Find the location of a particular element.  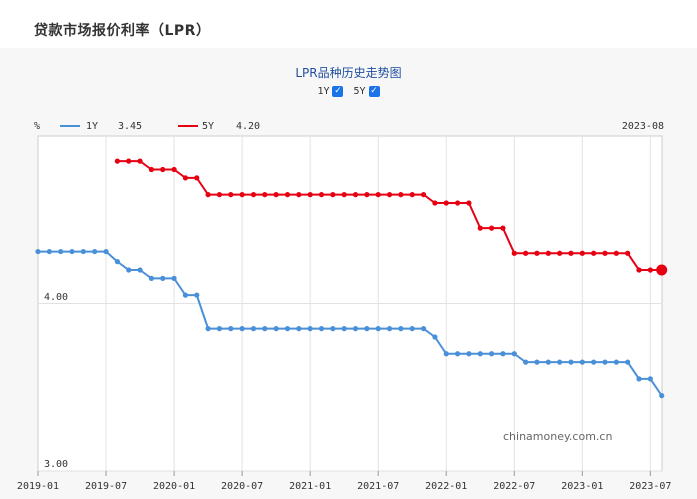

page-title: 贷款市场报价利率（LPR） is located at coordinates (122, 31).